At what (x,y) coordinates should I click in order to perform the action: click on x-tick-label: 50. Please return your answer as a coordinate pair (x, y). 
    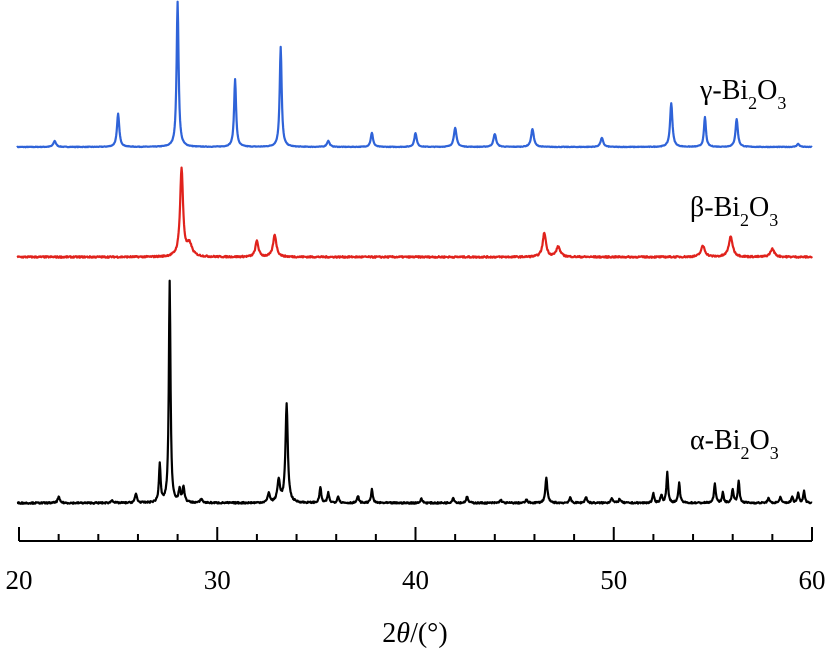
    Looking at the image, I should click on (613, 580).